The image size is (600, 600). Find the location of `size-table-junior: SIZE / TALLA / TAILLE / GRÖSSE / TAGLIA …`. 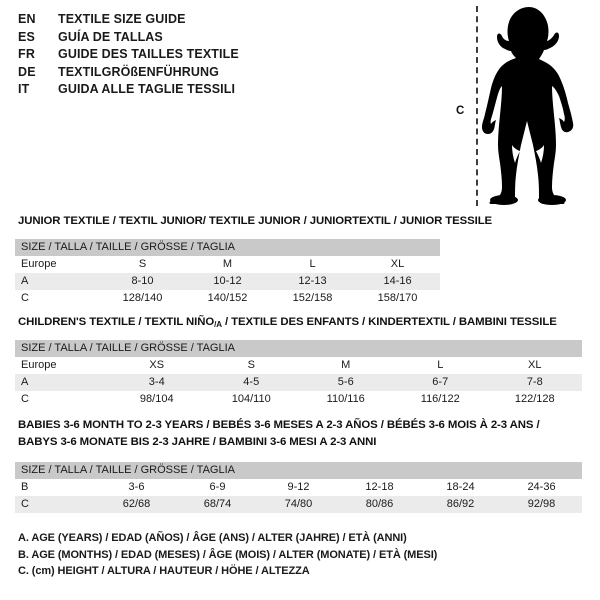

size-table-junior: SIZE / TALLA / TAILLE / GRÖSSE / TAGLIA … is located at coordinates (228, 273).